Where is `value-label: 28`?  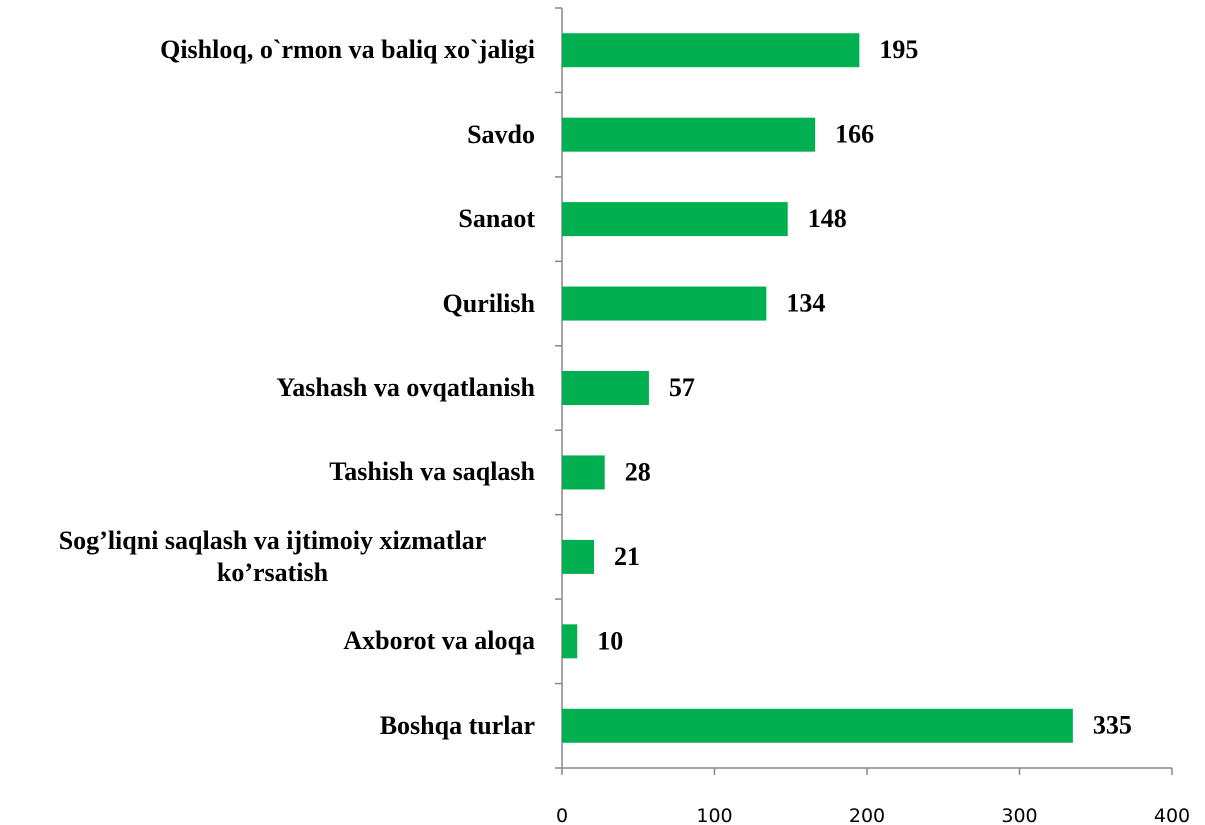 value-label: 28 is located at coordinates (638, 471).